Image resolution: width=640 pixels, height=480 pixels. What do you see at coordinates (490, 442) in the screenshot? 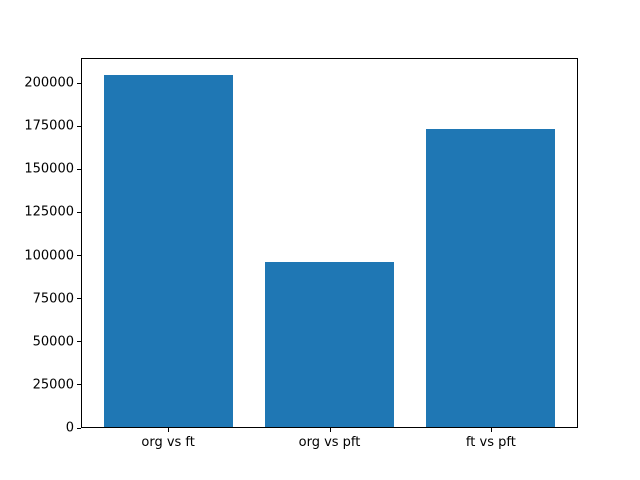
I see `x-tick-label: ft vs pft` at bounding box center [490, 442].